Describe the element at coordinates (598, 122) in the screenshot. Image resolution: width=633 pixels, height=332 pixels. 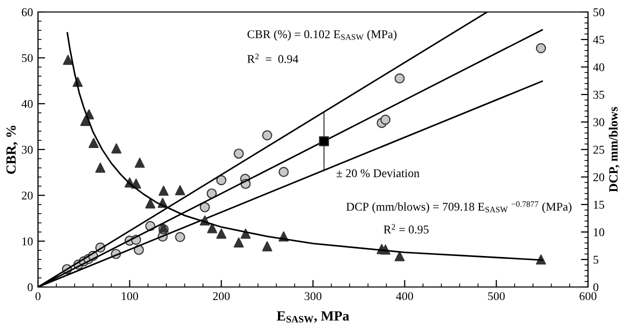
I see `y2-tick-label: 30` at that location.